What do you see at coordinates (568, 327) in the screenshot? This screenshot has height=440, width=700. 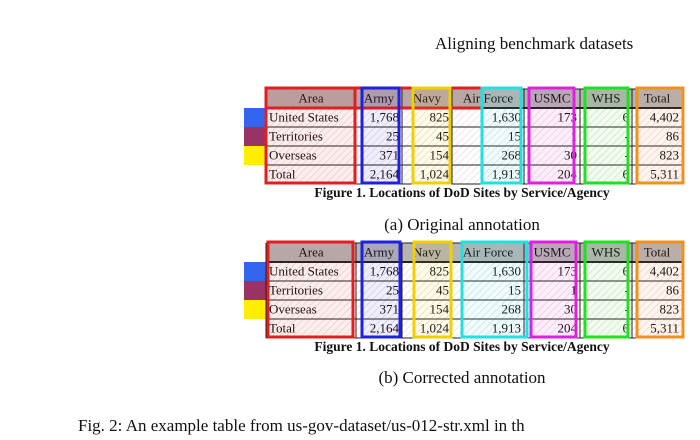 I see `table-cell: 204` at bounding box center [568, 327].